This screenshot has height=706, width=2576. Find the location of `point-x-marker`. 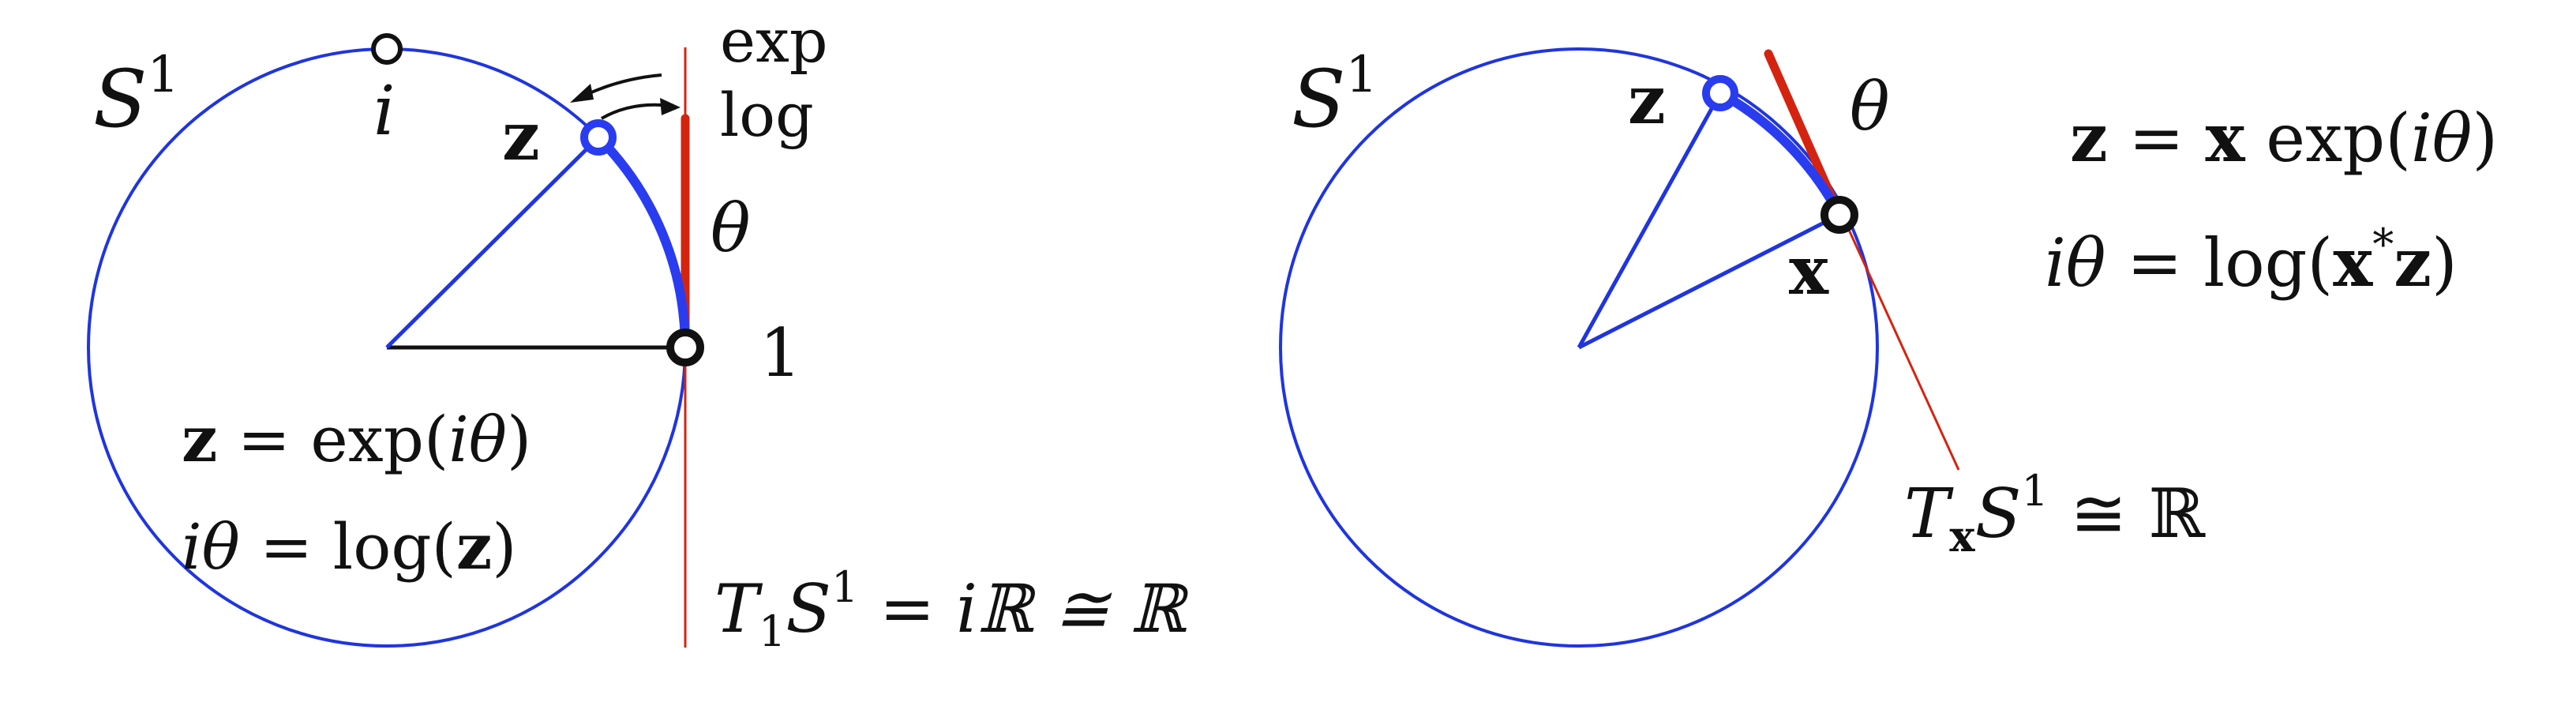

point-x-marker is located at coordinates (1839, 215).